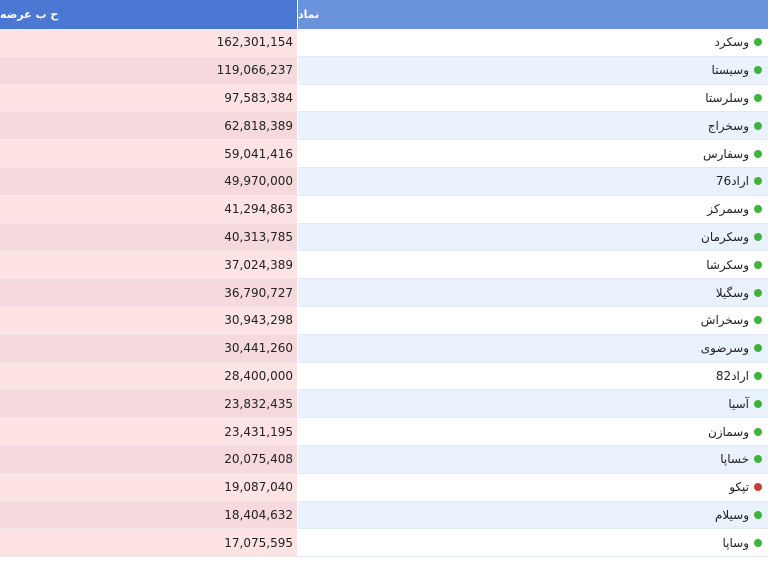 The width and height of the screenshot is (768, 561). I want to click on symbol-link: وسیلام, so click(731, 514).